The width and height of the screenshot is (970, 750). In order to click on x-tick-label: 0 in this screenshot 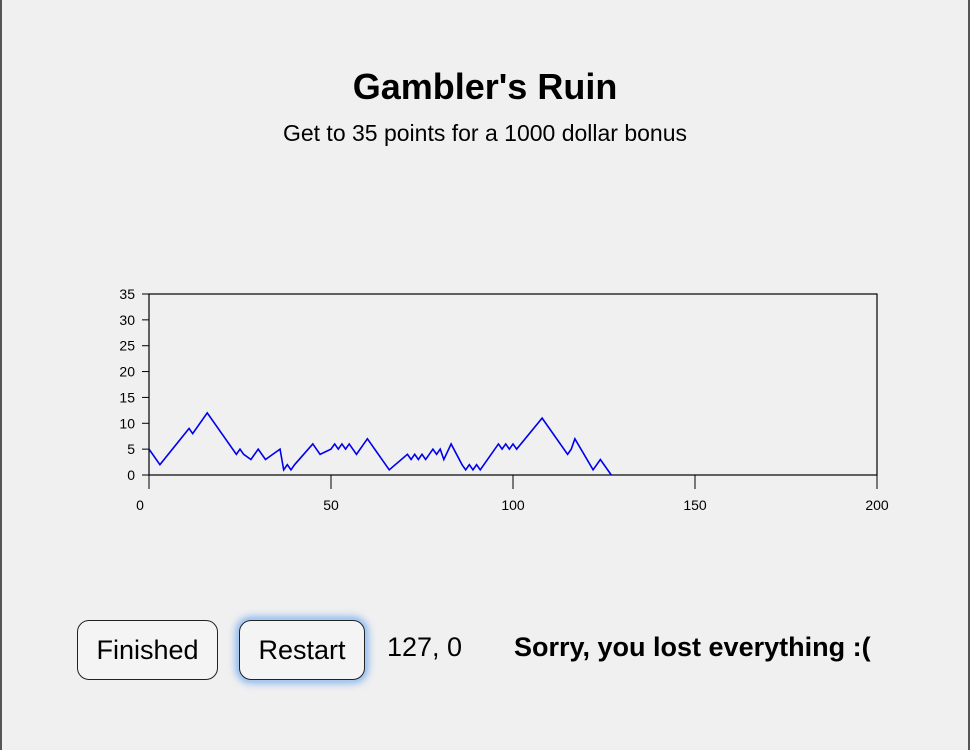, I will do `click(140, 505)`.